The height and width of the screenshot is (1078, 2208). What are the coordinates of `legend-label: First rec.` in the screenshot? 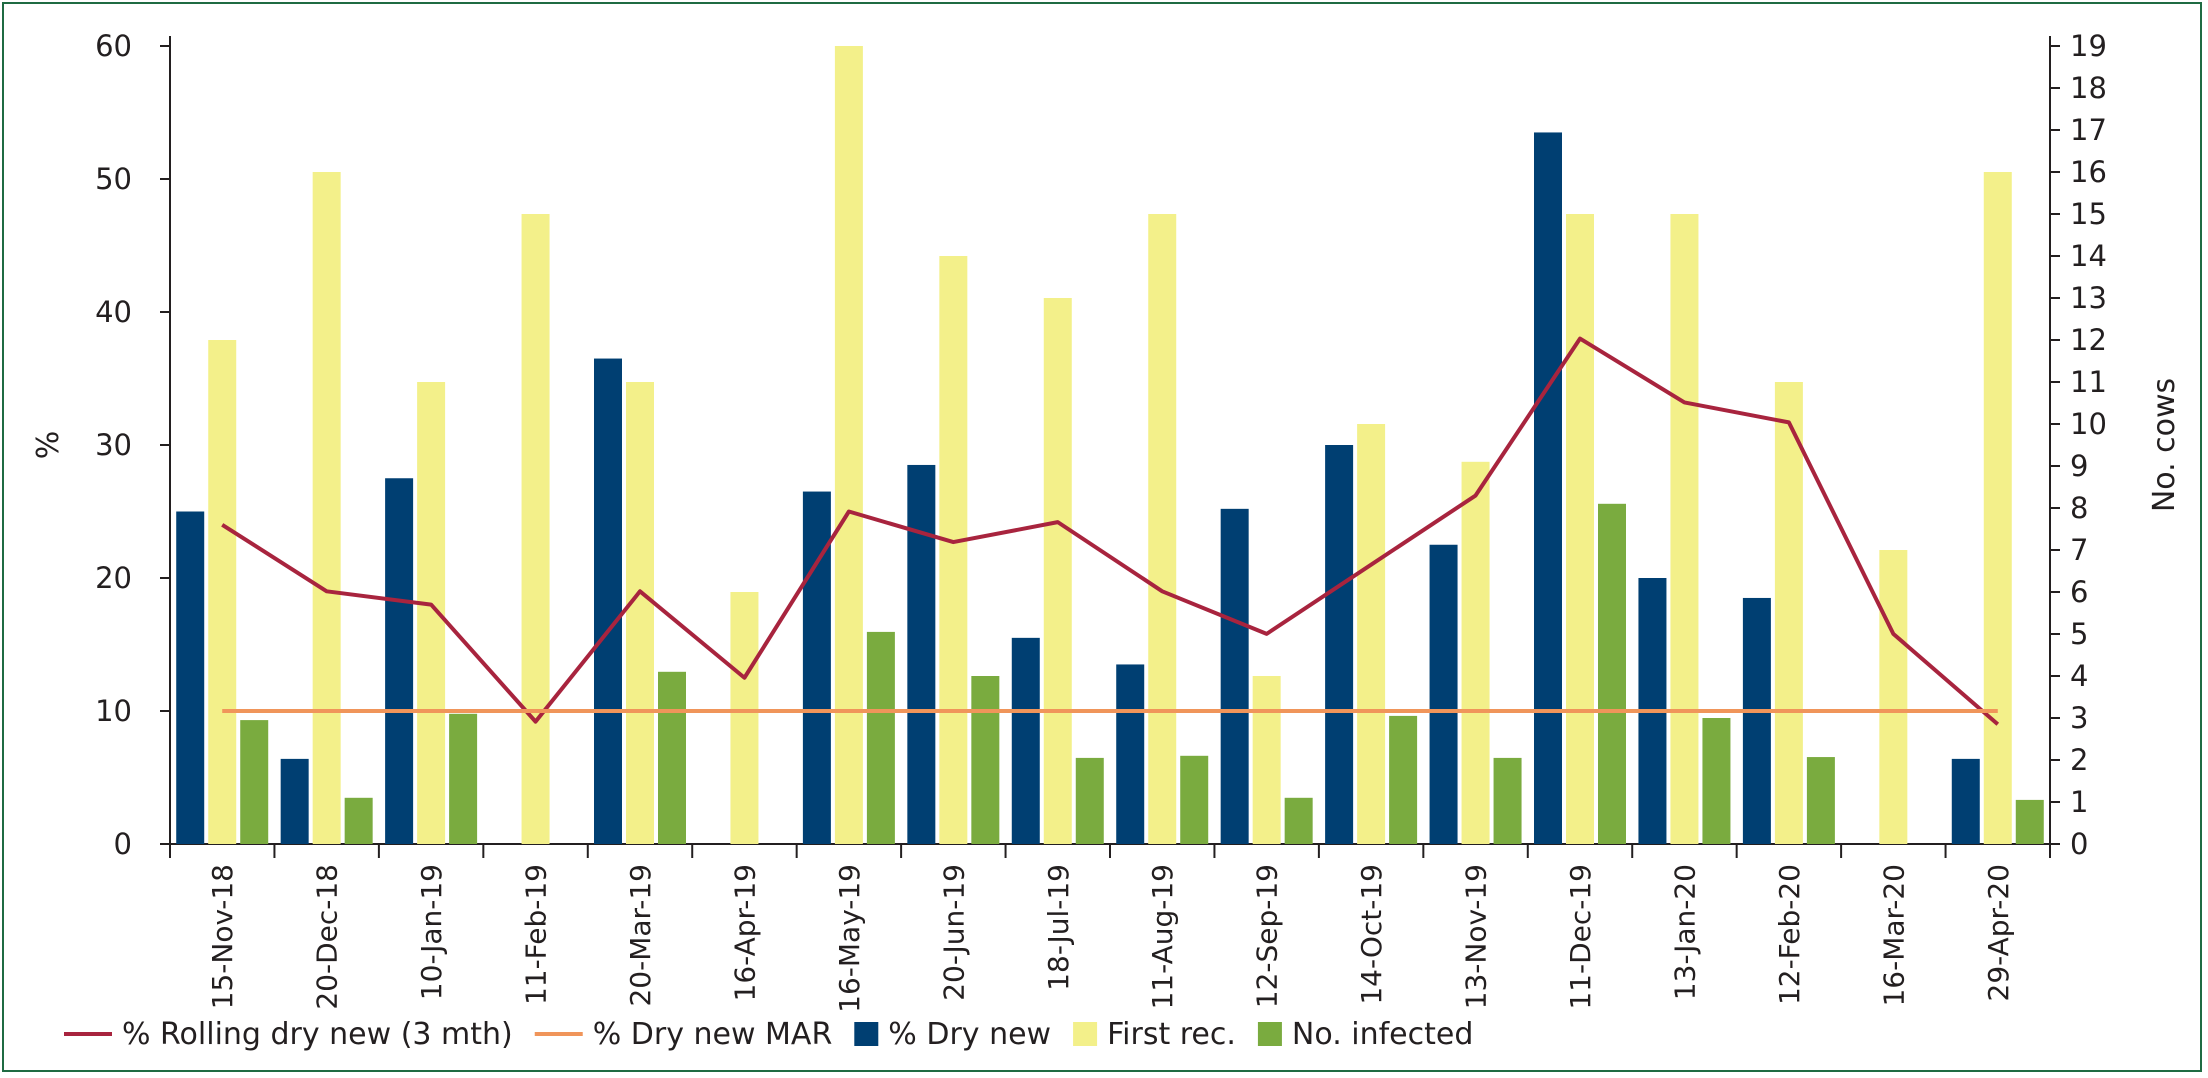 It's located at (1171, 1034).